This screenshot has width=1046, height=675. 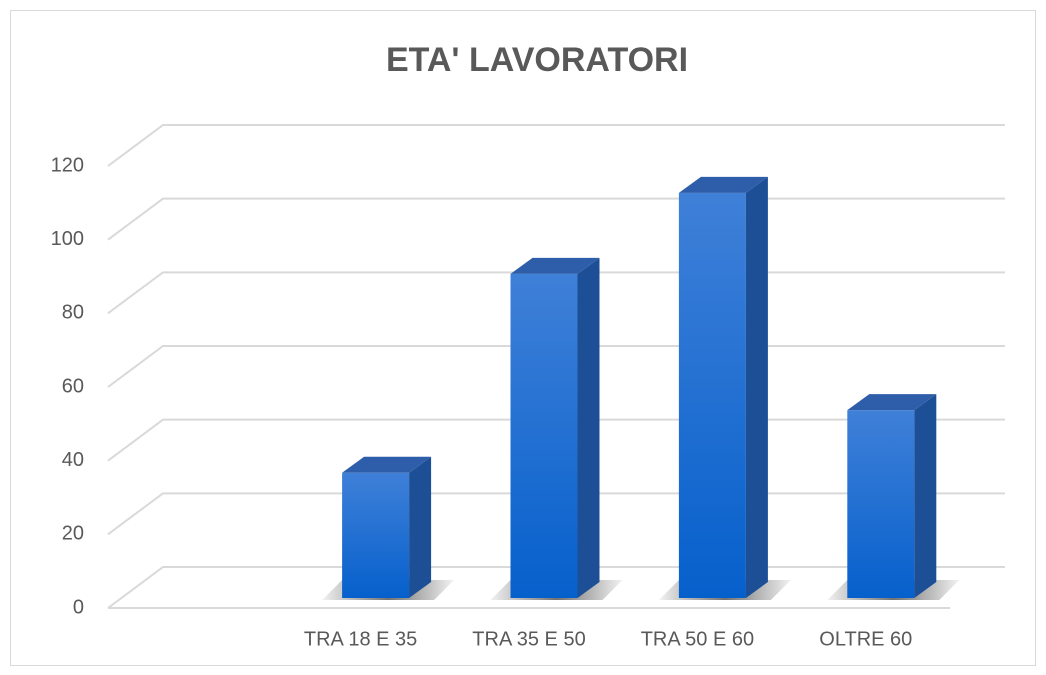 What do you see at coordinates (537, 60) in the screenshot?
I see `chart-title: ETA' LAVORATORI` at bounding box center [537, 60].